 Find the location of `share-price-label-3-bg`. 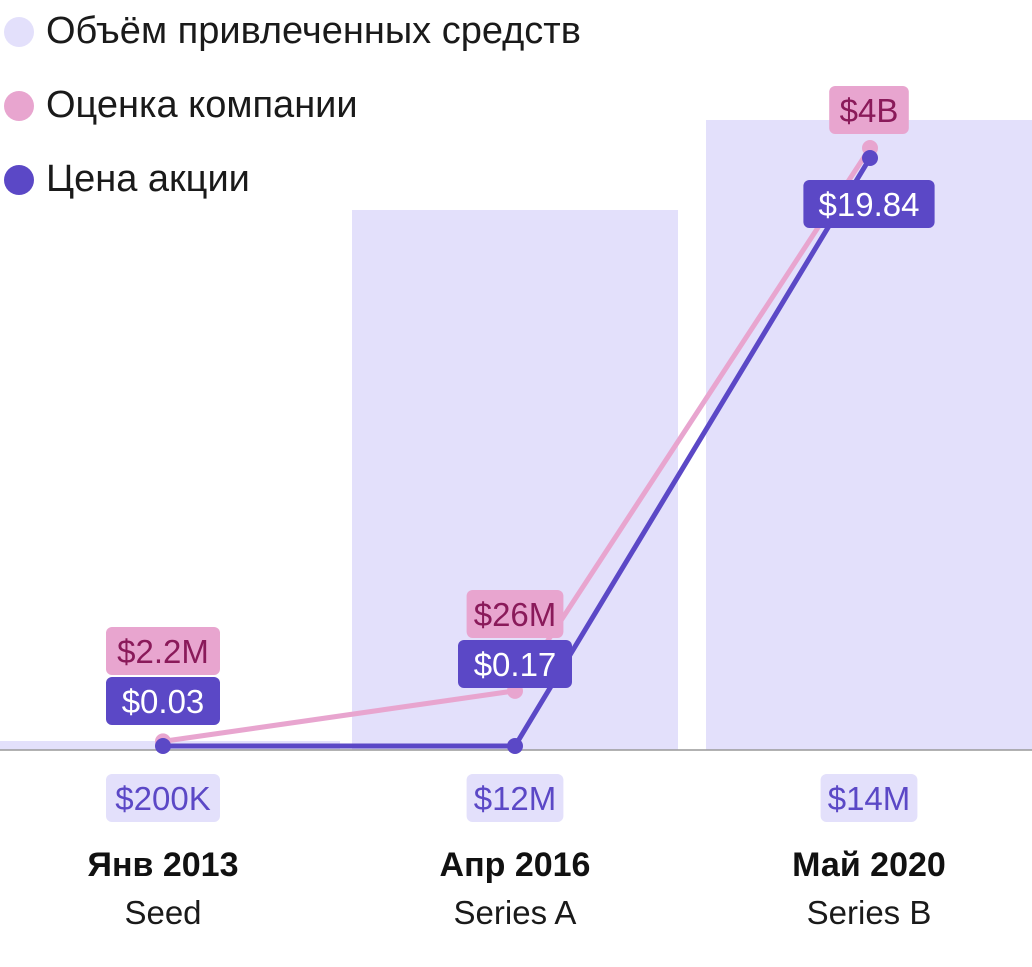

share-price-label-3-bg is located at coordinates (869, 204).